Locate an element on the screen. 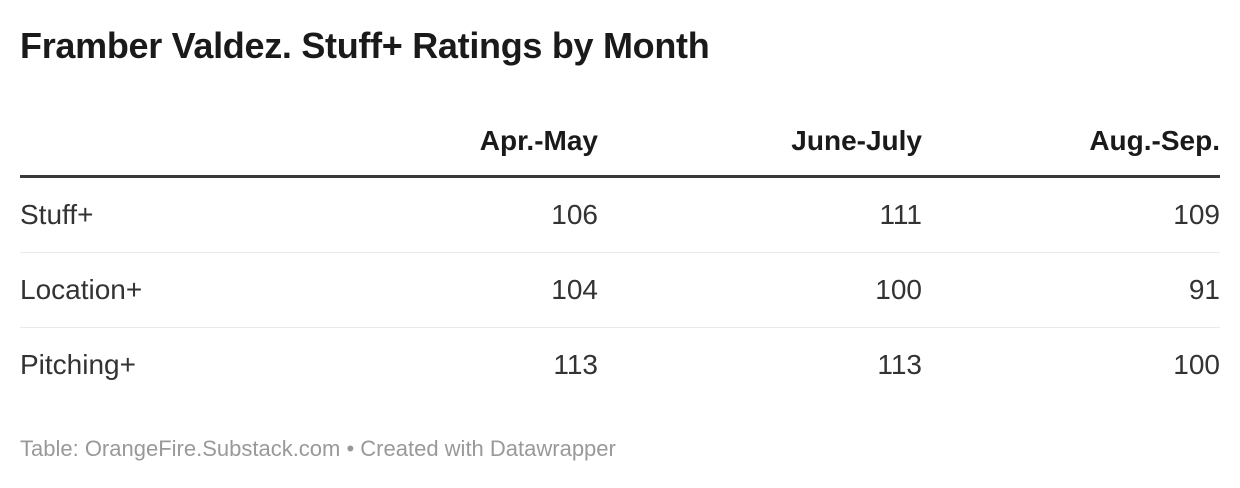 The width and height of the screenshot is (1240, 488). column-header-blank is located at coordinates (155, 152).